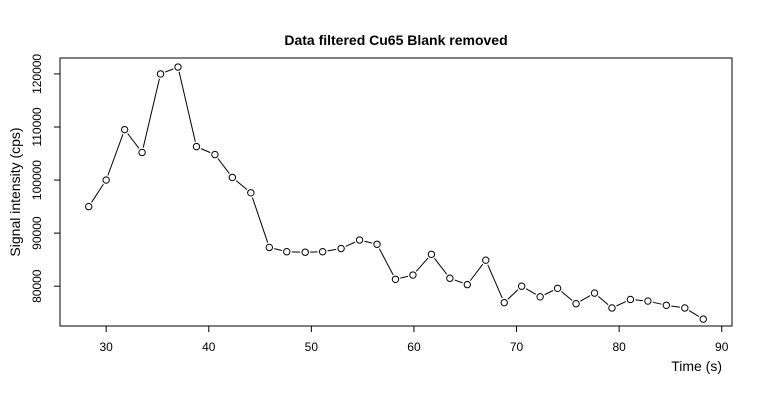 Image resolution: width=760 pixels, height=405 pixels. I want to click on x-tick-label: 80, so click(619, 347).